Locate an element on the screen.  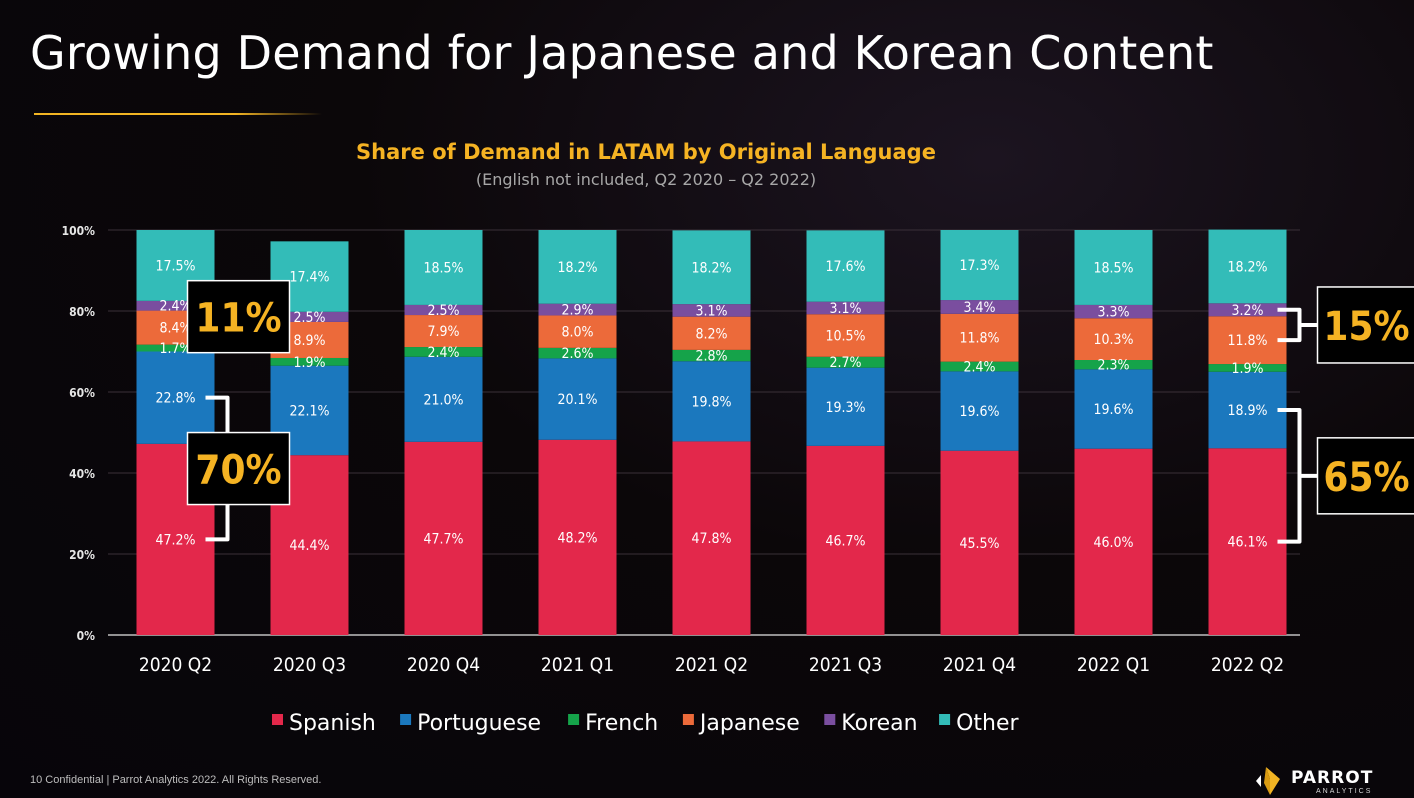
data-label: 48.2% is located at coordinates (577, 538).